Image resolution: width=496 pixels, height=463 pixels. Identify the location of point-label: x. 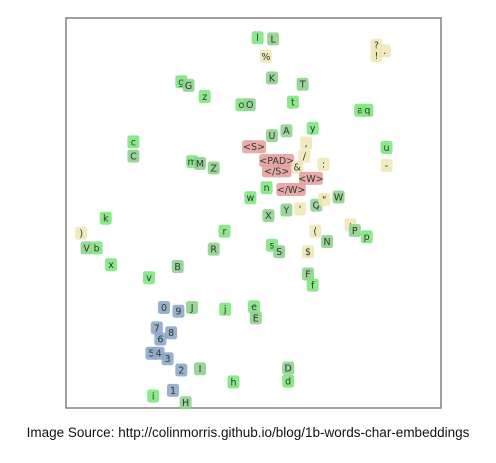
(111, 265).